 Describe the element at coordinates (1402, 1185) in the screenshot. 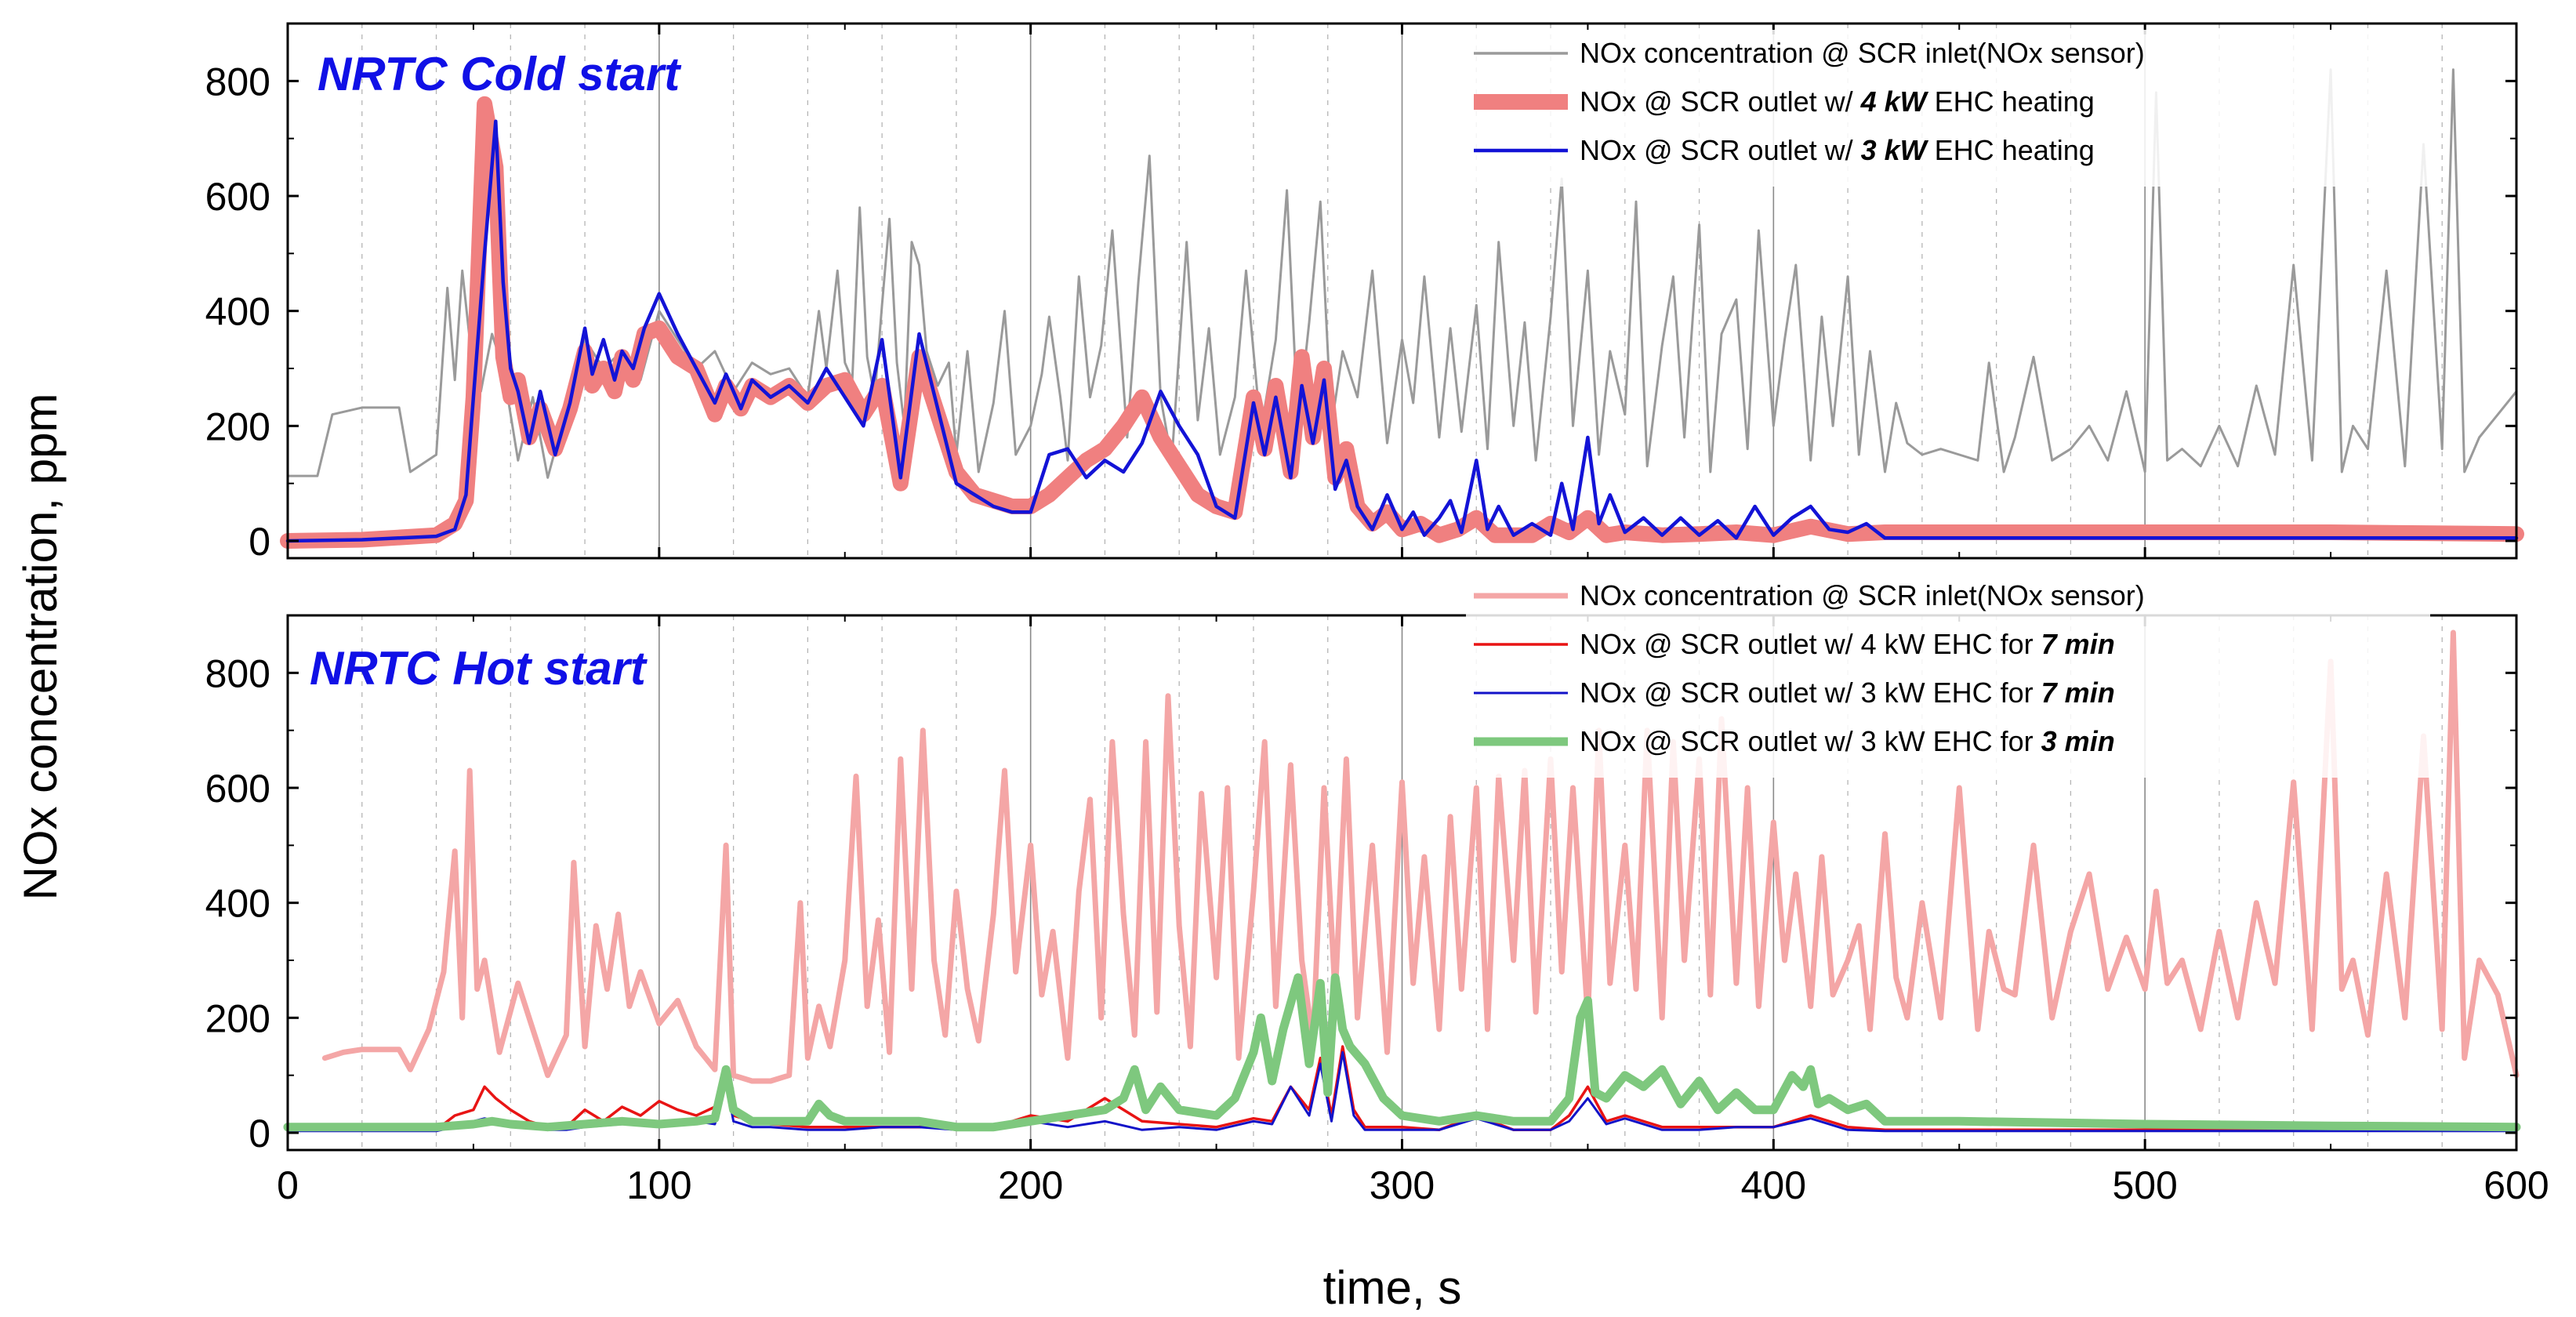

I see `x-tick-label: 300` at that location.